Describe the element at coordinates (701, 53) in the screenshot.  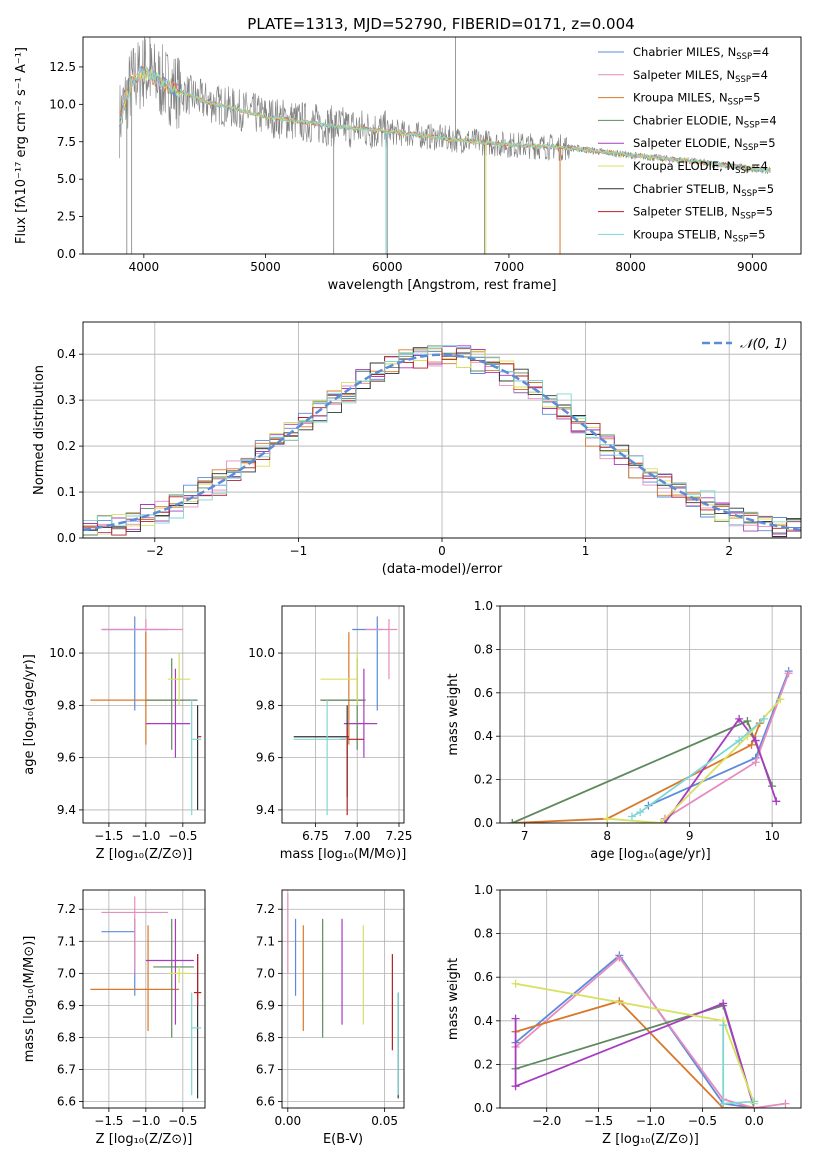
I see `legend-label: Chabrier MILES, NSSP=4` at that location.